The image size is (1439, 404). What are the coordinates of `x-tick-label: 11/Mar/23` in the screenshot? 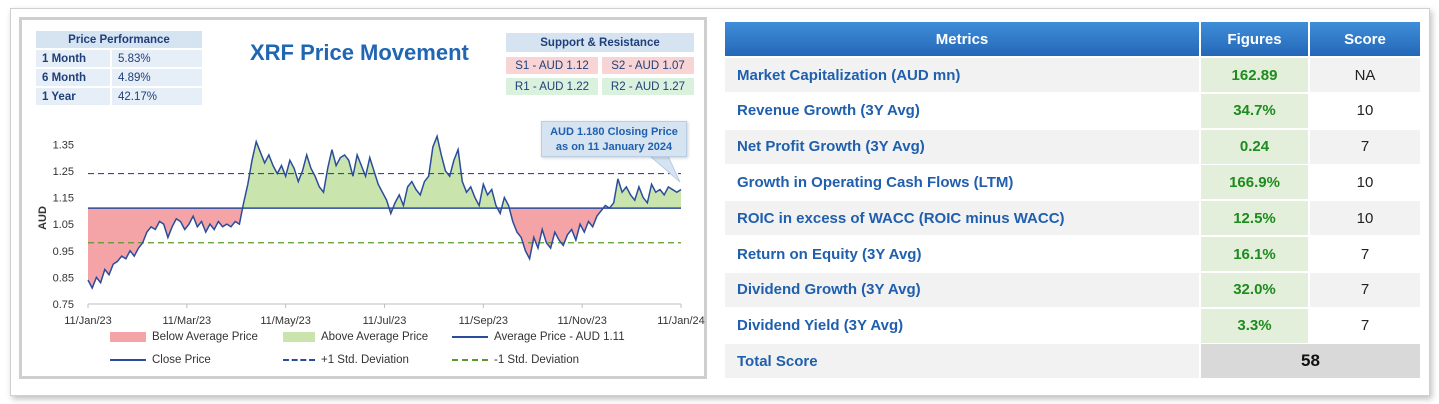 It's located at (186, 321).